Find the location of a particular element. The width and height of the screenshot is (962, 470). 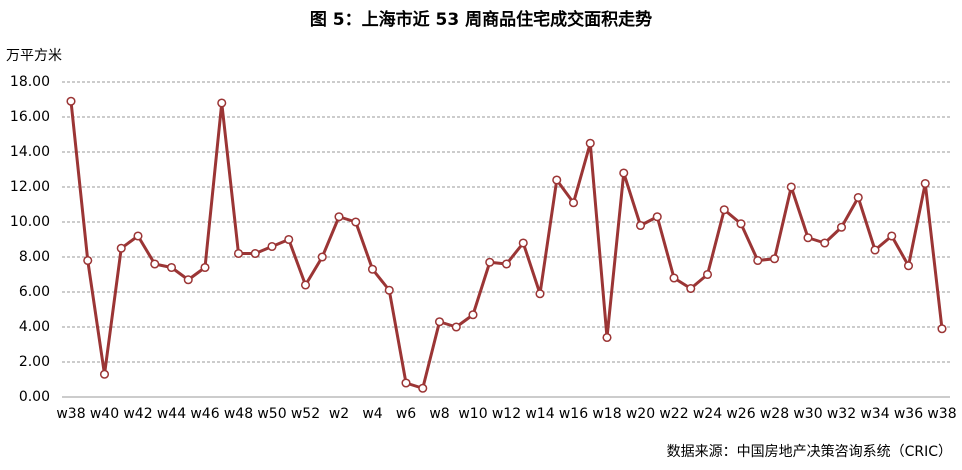

y-tick-label: 4.00 is located at coordinates (34, 327).